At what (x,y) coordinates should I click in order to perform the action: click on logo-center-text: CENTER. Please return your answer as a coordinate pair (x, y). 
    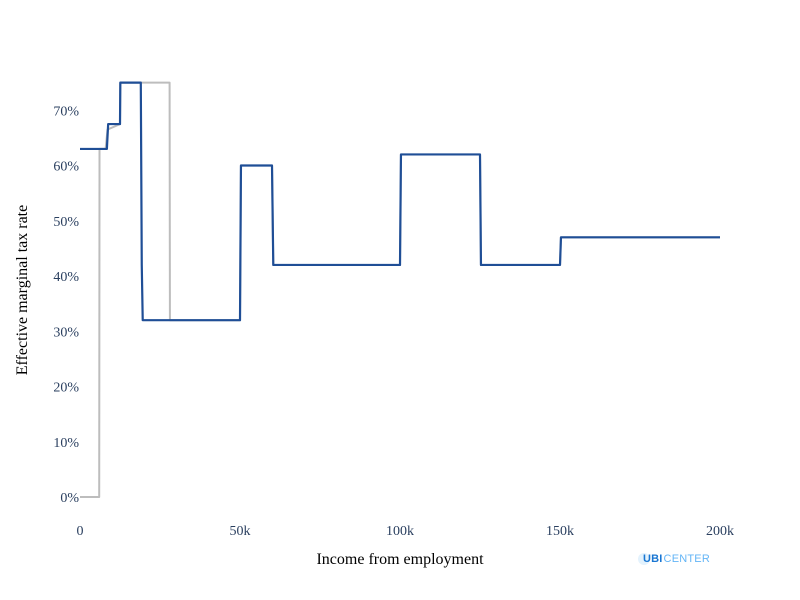
    Looking at the image, I should click on (686, 559).